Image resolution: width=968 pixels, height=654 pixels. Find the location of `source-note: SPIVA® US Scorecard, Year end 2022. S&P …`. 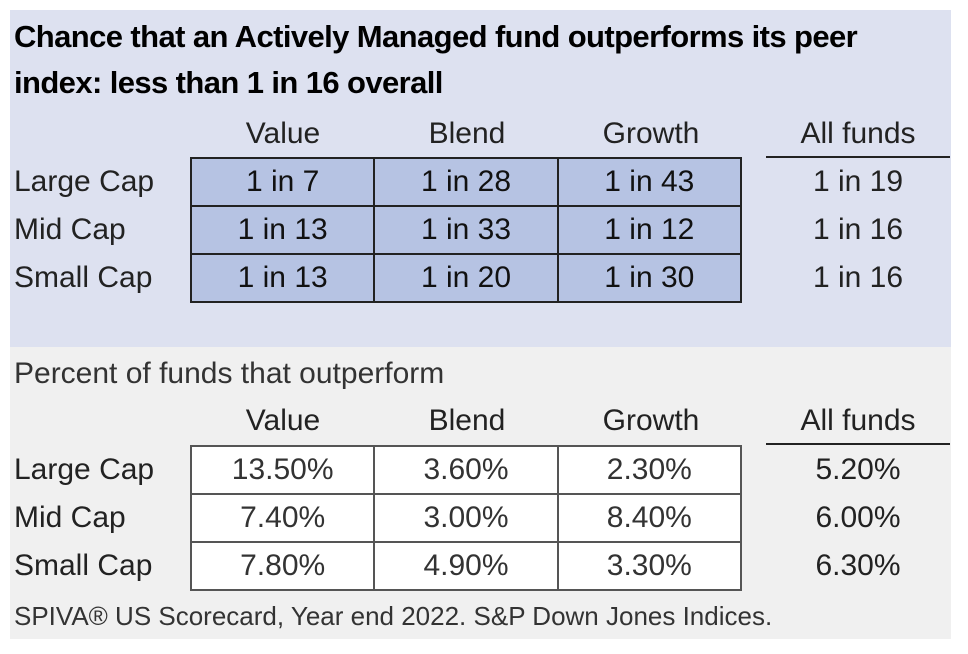

source-note: SPIVA® US Scorecard, Year end 2022. S&P … is located at coordinates (393, 616).